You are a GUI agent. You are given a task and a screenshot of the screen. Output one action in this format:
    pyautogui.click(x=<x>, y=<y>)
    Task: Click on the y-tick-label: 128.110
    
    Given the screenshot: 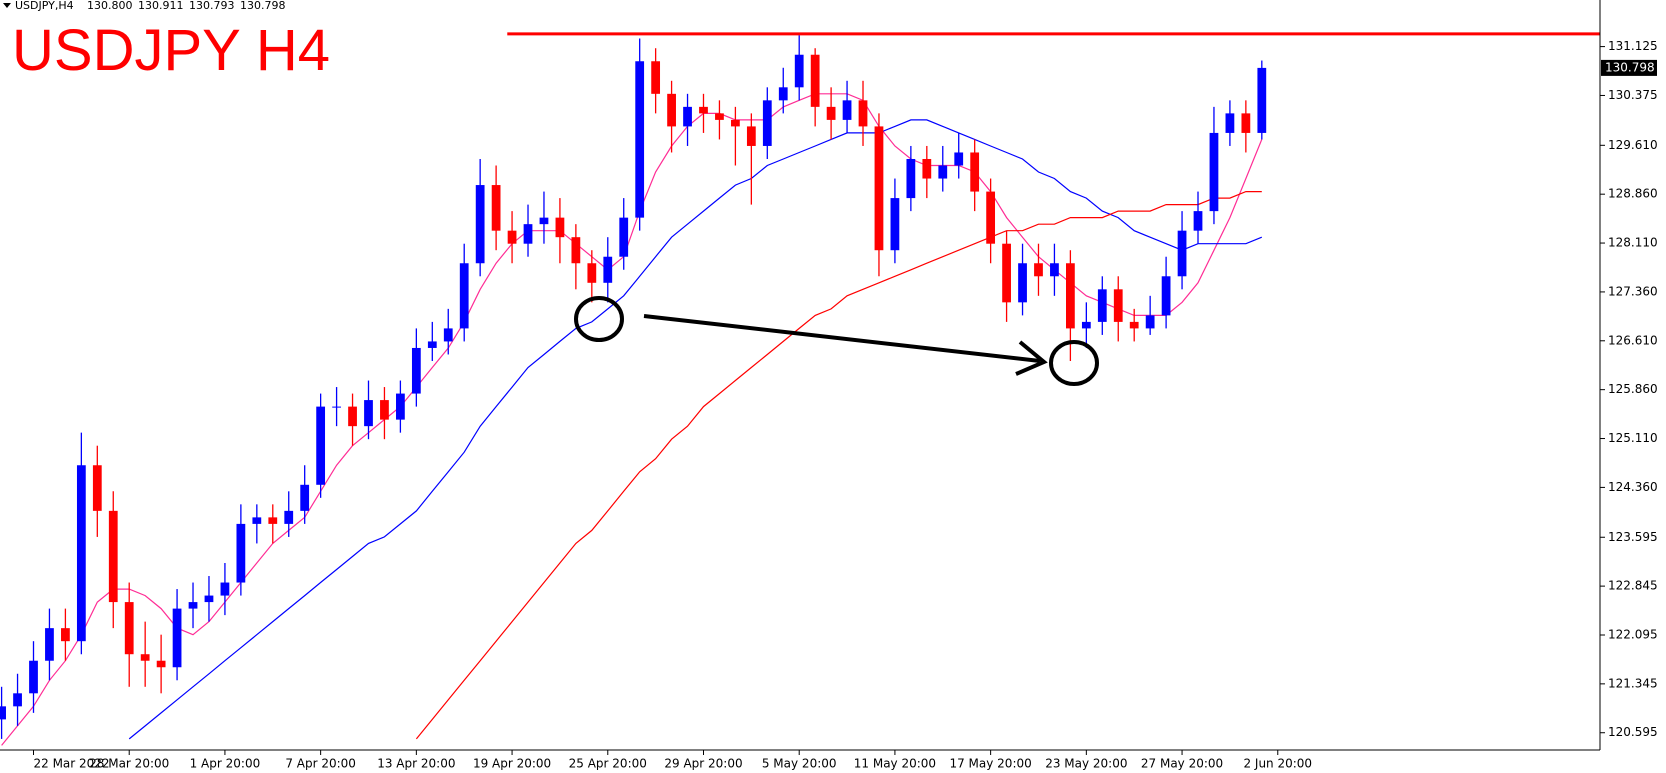 What is the action you would take?
    pyautogui.click(x=1633, y=243)
    